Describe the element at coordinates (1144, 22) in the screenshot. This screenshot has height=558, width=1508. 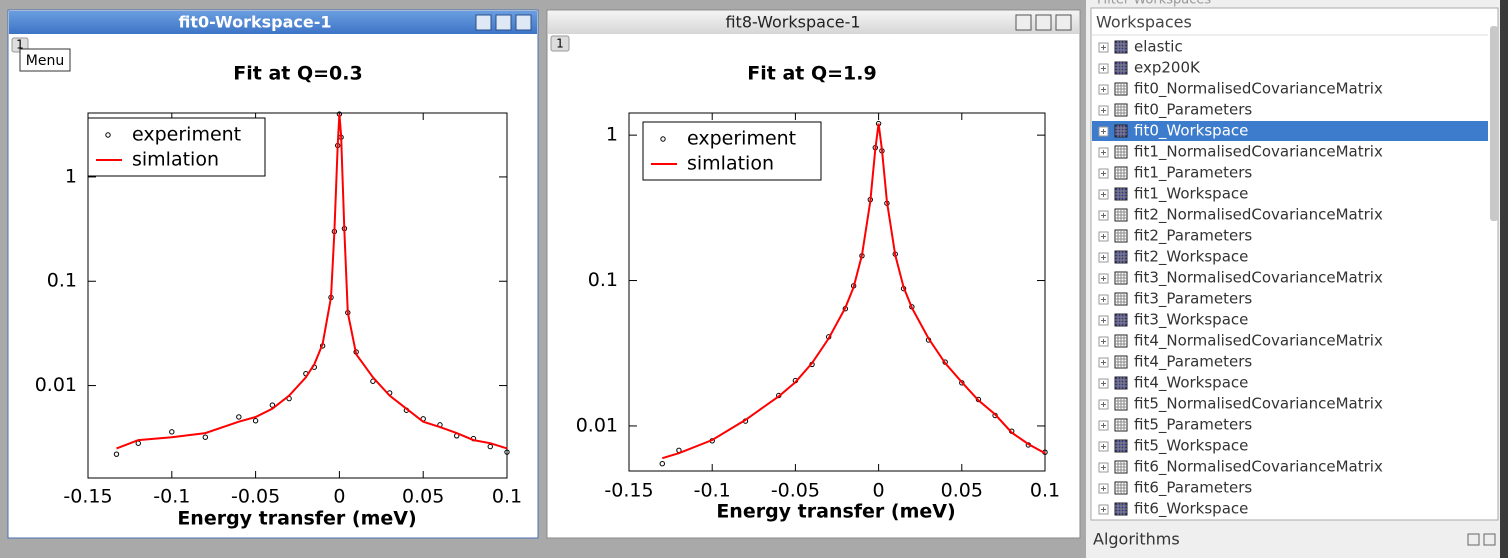
I see `tree-header: Workspaces` at that location.